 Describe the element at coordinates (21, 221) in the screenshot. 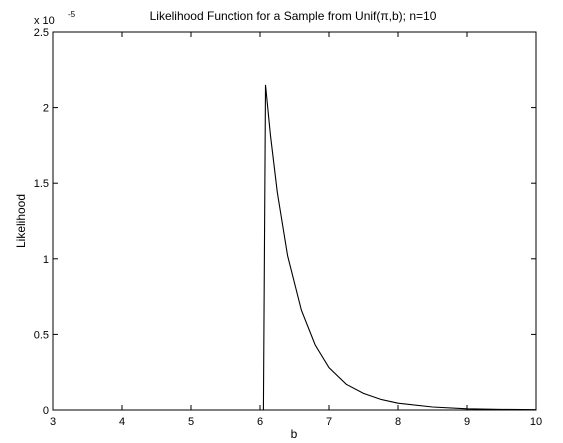

I see `y-axis-label: Likelihood` at that location.